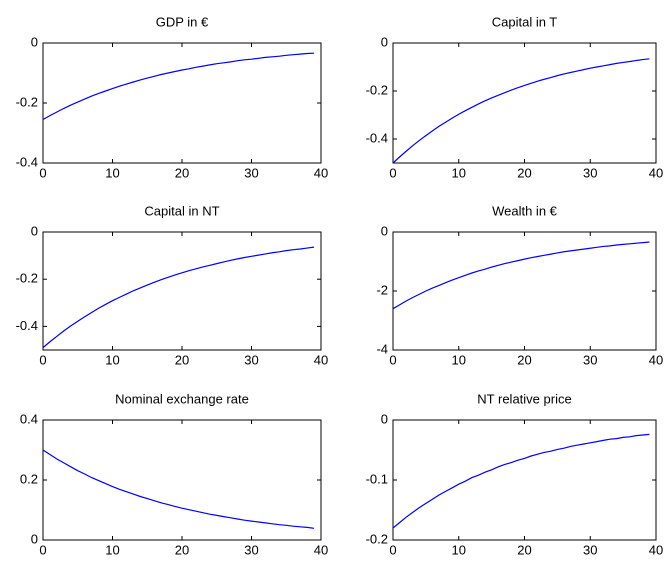 The height and width of the screenshot is (563, 667). I want to click on y-tick-label: -0.1, so click(377, 478).